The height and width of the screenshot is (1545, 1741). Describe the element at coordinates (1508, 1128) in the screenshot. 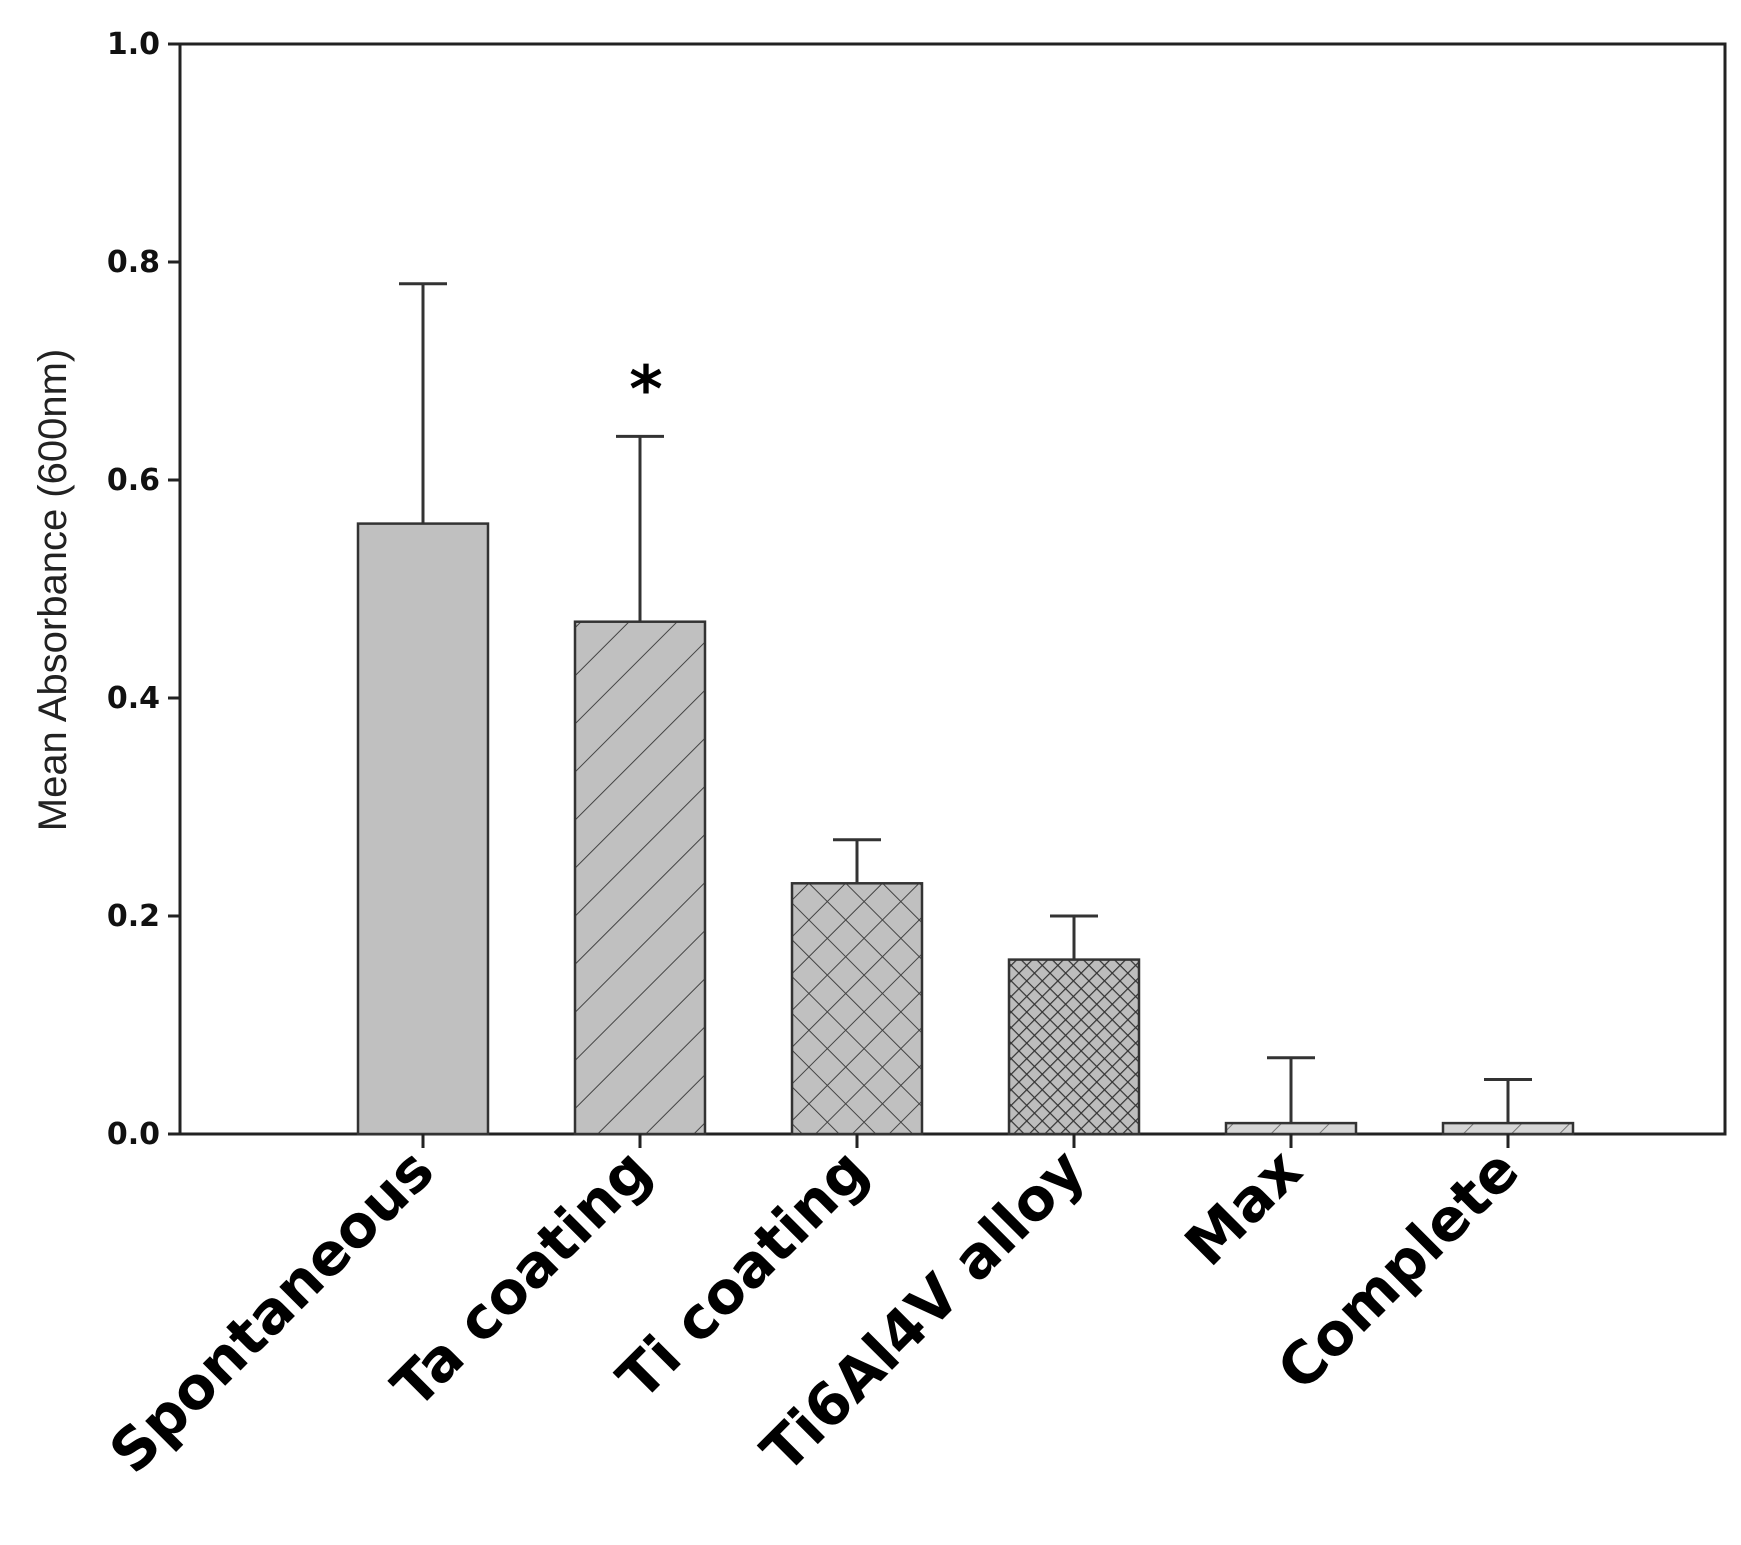

I see `bar-complete` at that location.